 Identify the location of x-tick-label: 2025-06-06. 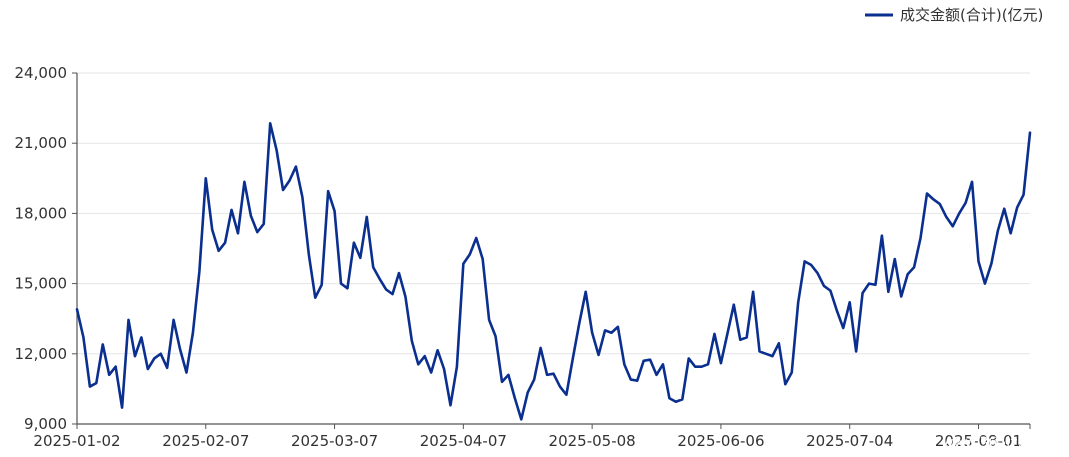
(720, 441).